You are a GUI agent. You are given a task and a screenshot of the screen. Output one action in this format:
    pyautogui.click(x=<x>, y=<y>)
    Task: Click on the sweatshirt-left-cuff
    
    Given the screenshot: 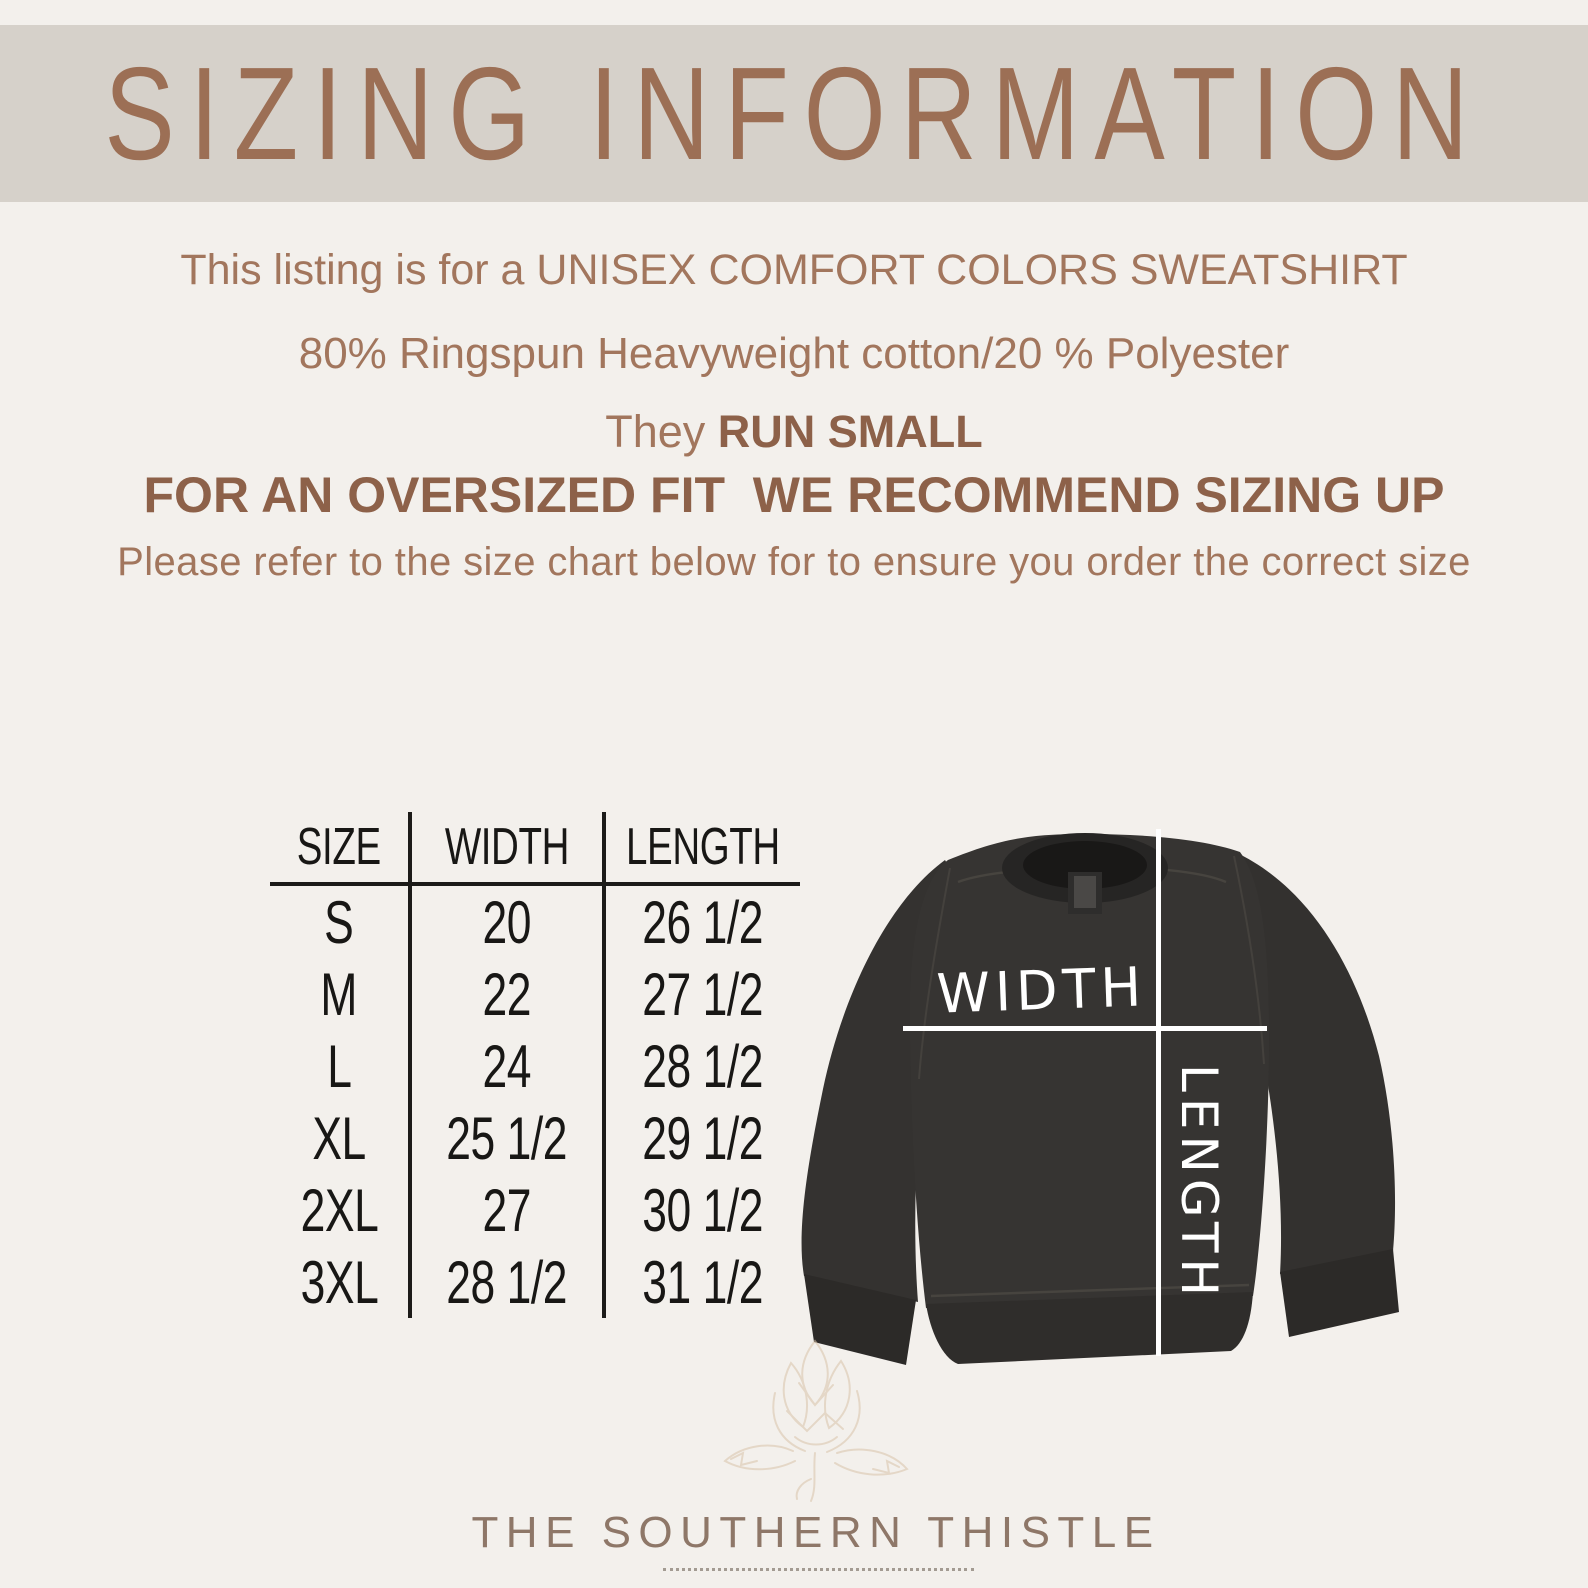 What is the action you would take?
    pyautogui.click(x=860, y=1319)
    